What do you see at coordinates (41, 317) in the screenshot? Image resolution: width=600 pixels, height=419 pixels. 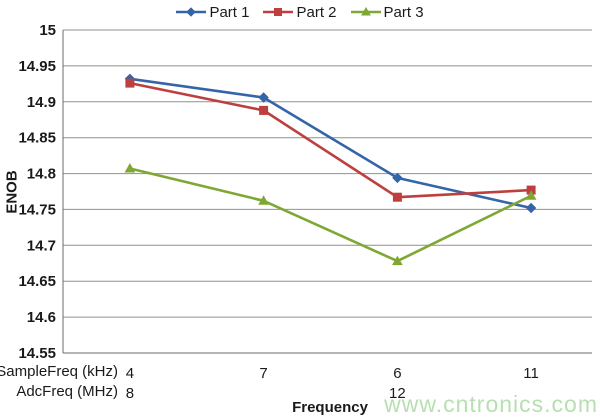 I see `y-tick-label: 14.6` at bounding box center [41, 317].